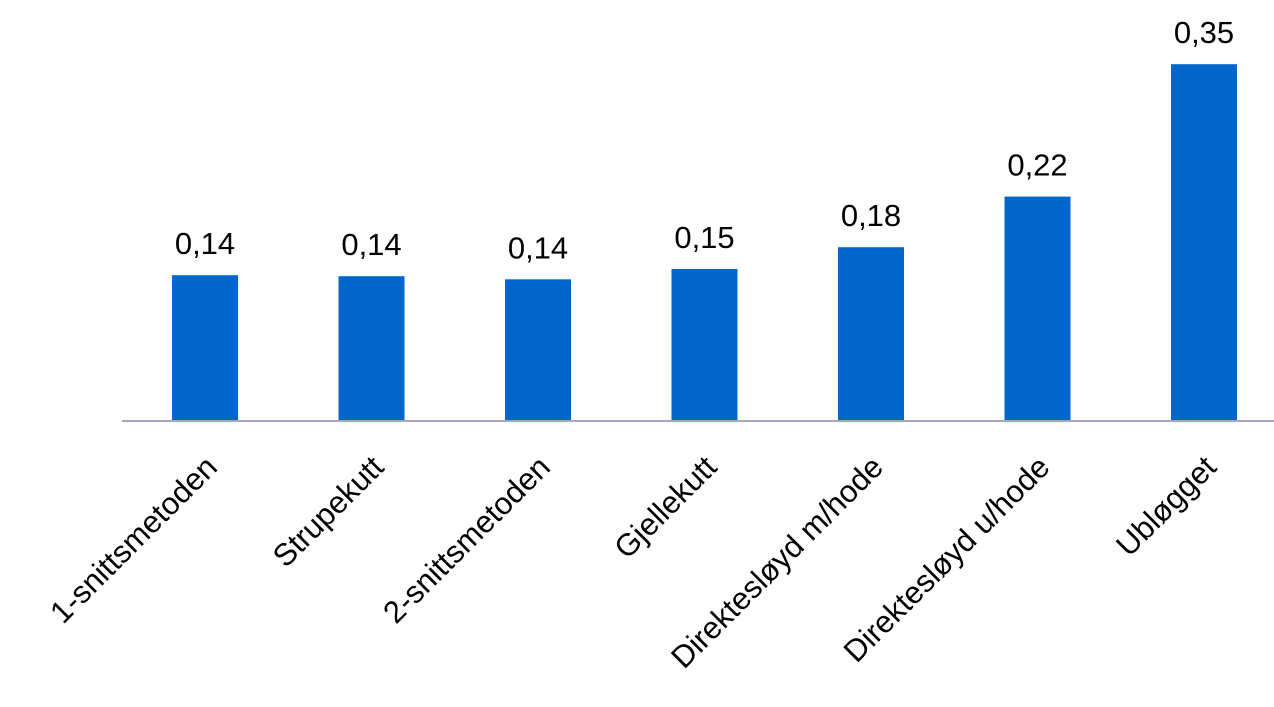 The width and height of the screenshot is (1274, 707). I want to click on data-label-1: 0,14, so click(205, 243).